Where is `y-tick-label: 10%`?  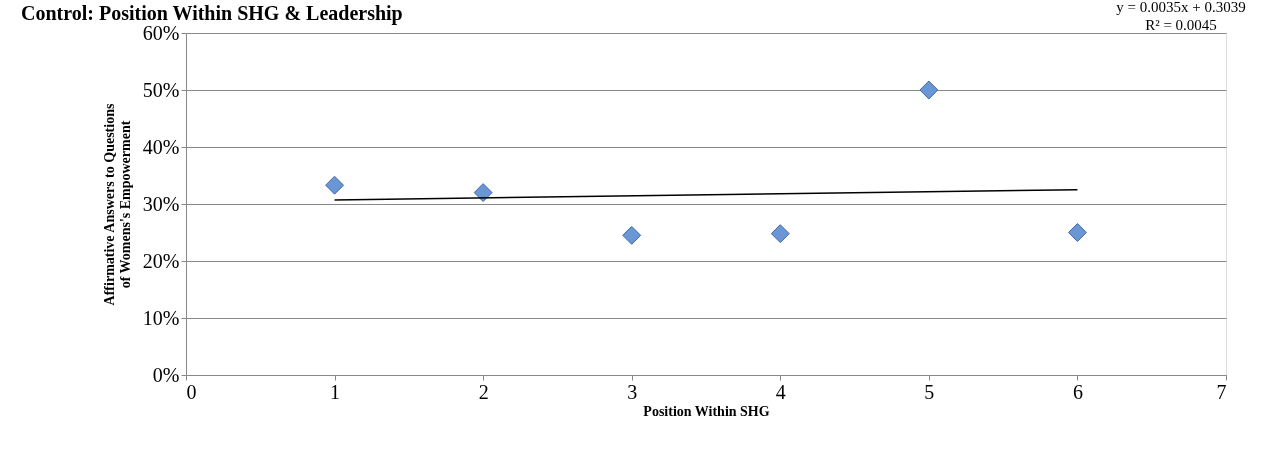
y-tick-label: 10% is located at coordinates (161, 317).